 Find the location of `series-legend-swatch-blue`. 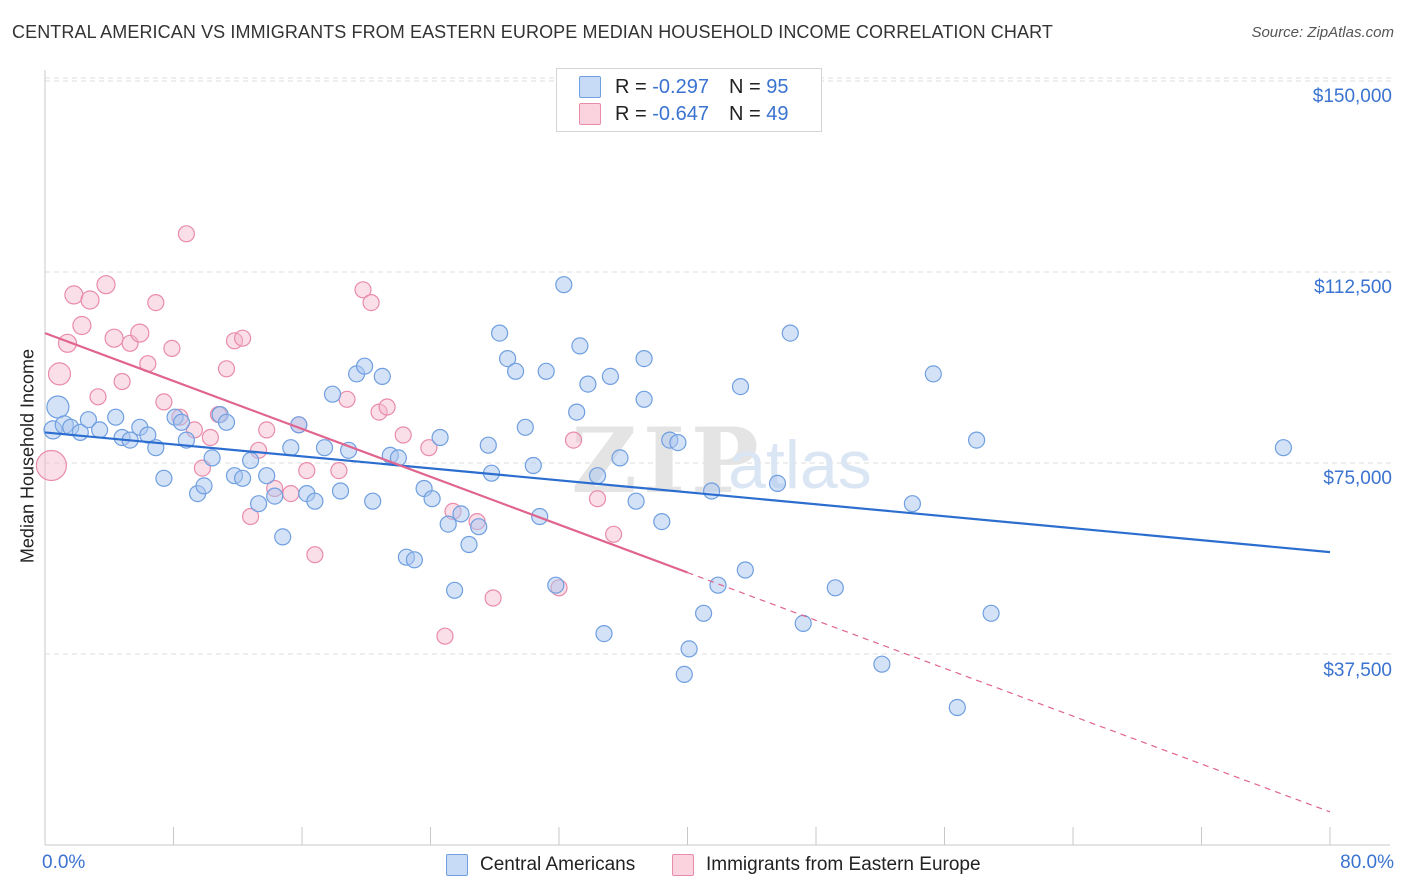

series-legend-swatch-blue is located at coordinates (457, 865).